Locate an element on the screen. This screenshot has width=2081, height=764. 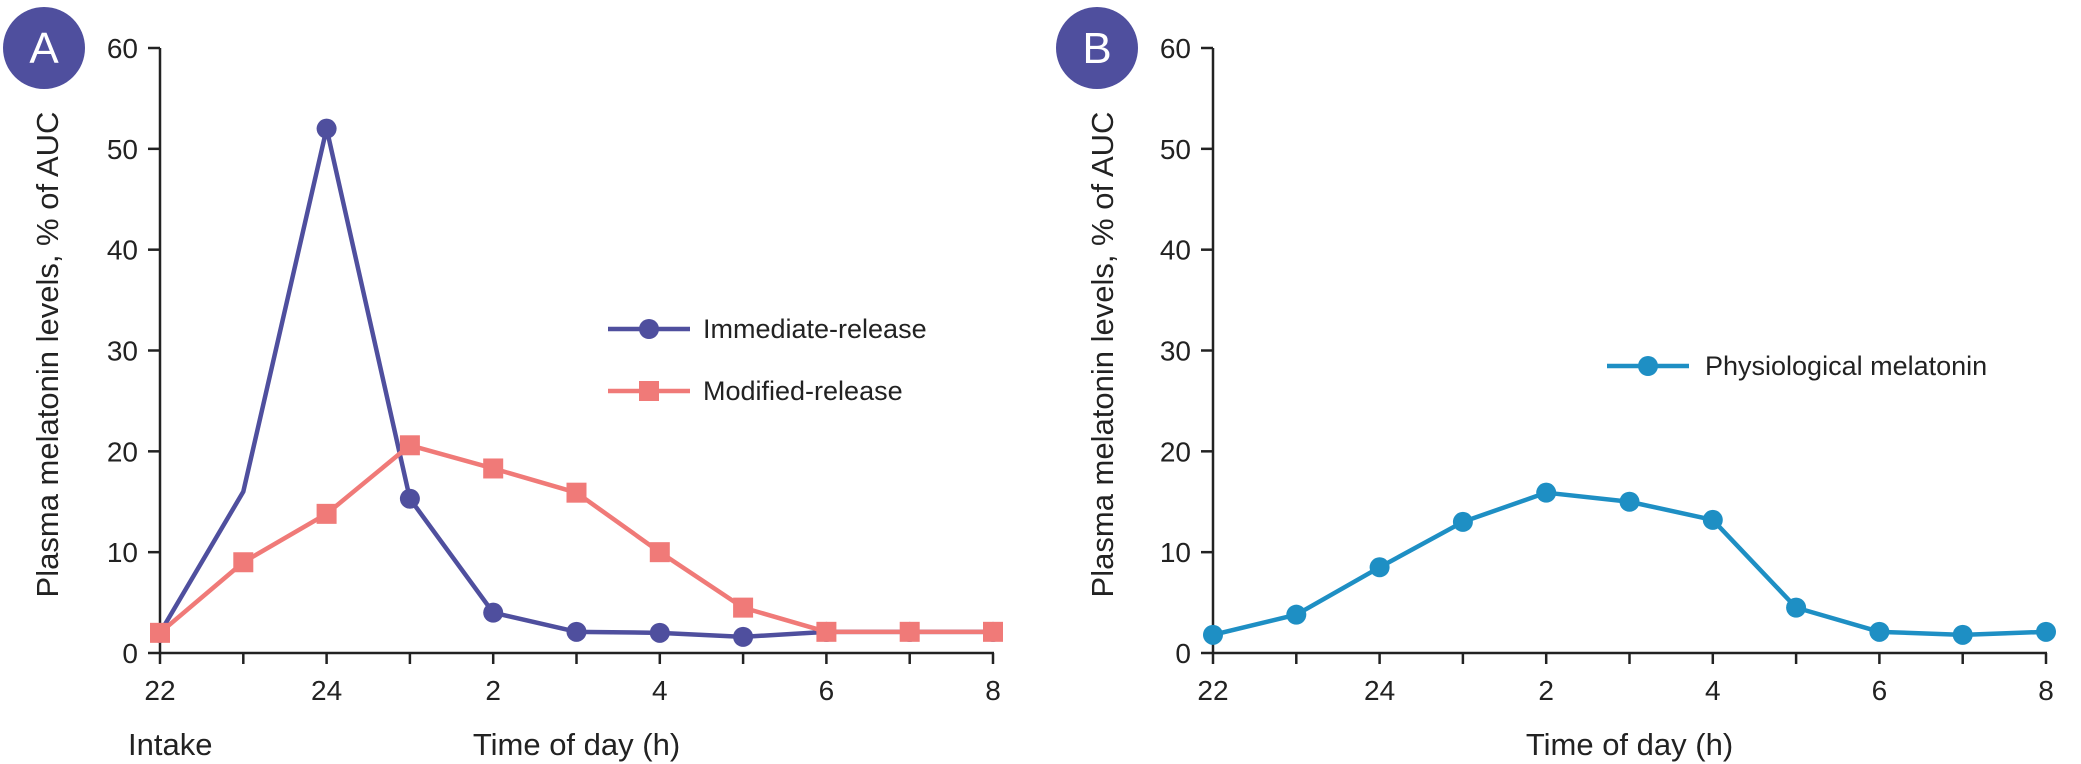
legend-entry: Immediate-release is located at coordinates (767, 329).